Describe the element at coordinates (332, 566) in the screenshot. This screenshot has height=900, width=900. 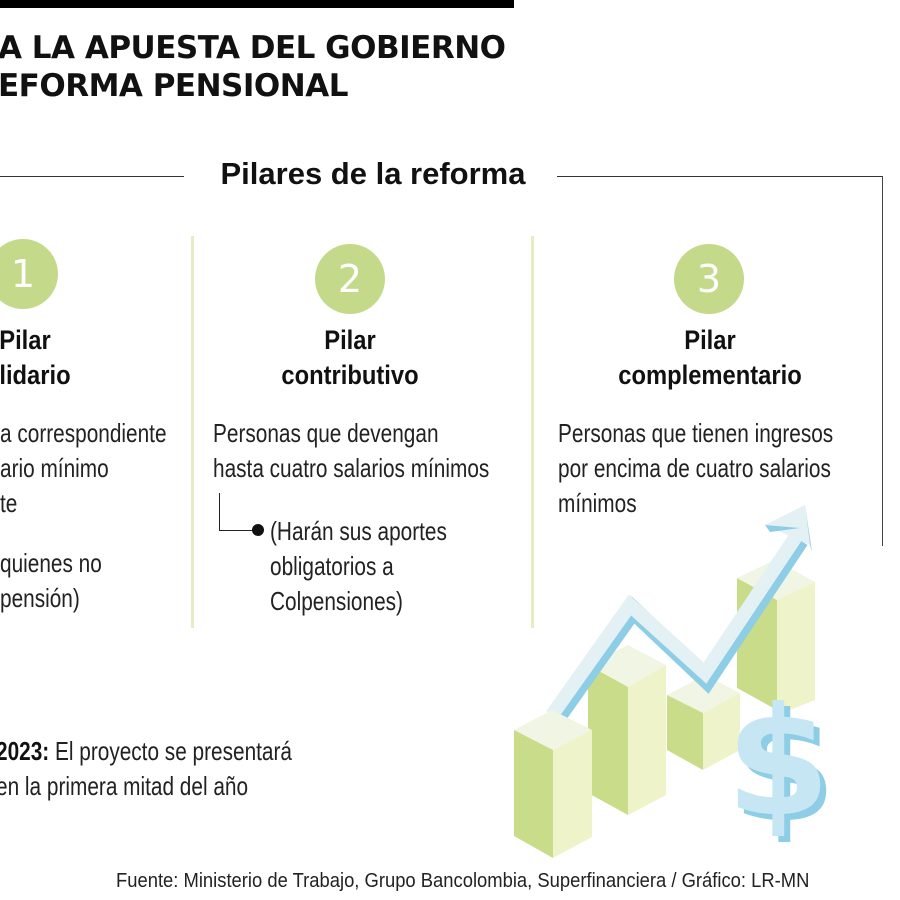
I see `pillar-2-subnote-2: obligatorios a` at that location.